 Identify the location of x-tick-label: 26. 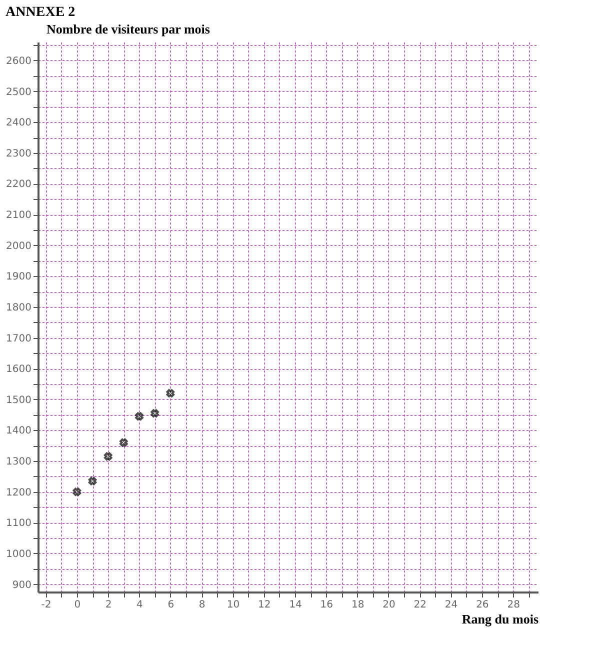
(482, 605).